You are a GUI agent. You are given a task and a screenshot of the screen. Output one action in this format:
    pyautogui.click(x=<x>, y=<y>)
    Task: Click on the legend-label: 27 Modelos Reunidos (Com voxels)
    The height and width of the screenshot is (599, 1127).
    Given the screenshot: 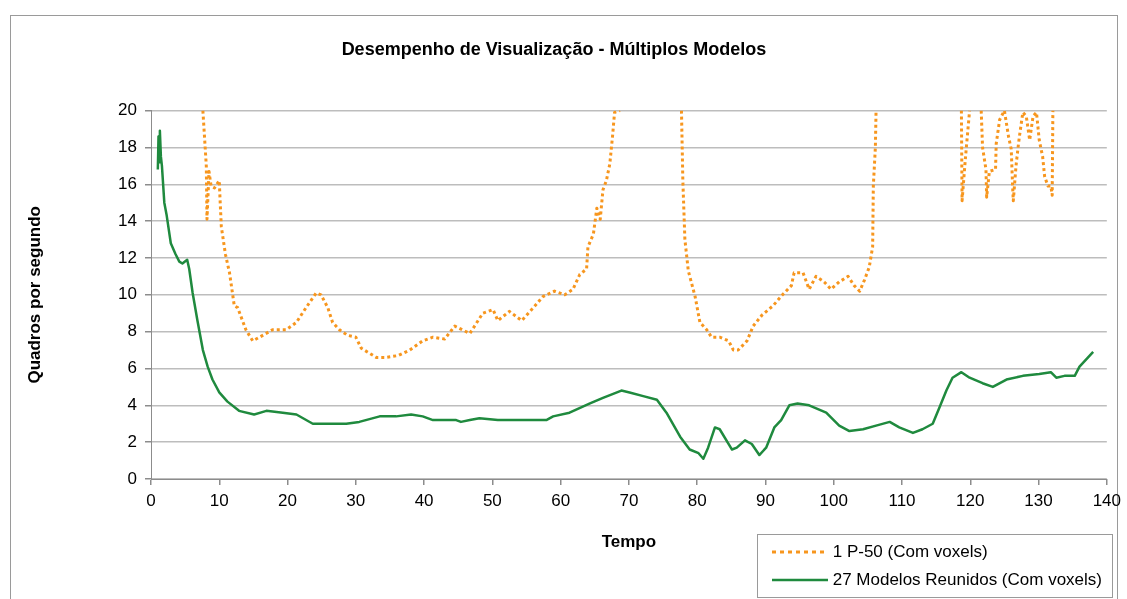 What is the action you would take?
    pyautogui.click(x=967, y=580)
    